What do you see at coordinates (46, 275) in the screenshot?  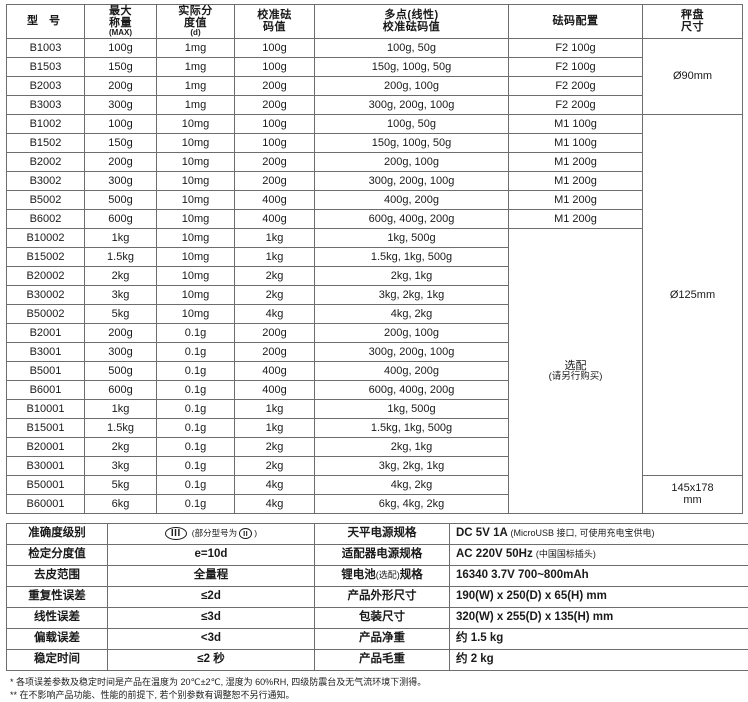 I see `cell-model: B20002` at bounding box center [46, 275].